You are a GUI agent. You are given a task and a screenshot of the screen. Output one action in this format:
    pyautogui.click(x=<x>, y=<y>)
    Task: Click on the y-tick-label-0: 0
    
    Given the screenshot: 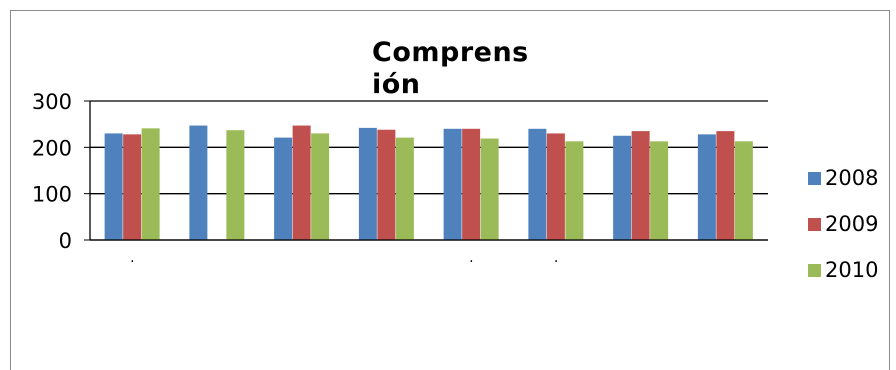 What is the action you would take?
    pyautogui.click(x=65, y=241)
    